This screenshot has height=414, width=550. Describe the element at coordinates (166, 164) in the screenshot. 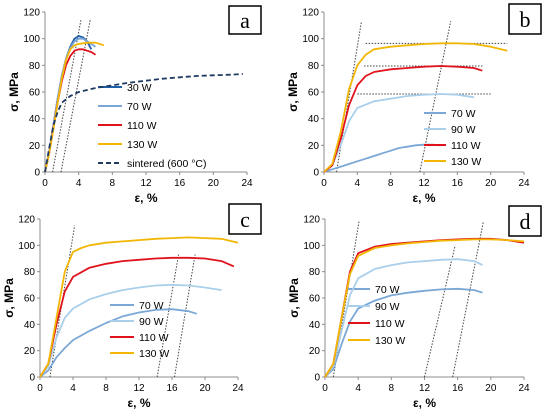

I see `legend-label: sintered (600 °C)` at that location.